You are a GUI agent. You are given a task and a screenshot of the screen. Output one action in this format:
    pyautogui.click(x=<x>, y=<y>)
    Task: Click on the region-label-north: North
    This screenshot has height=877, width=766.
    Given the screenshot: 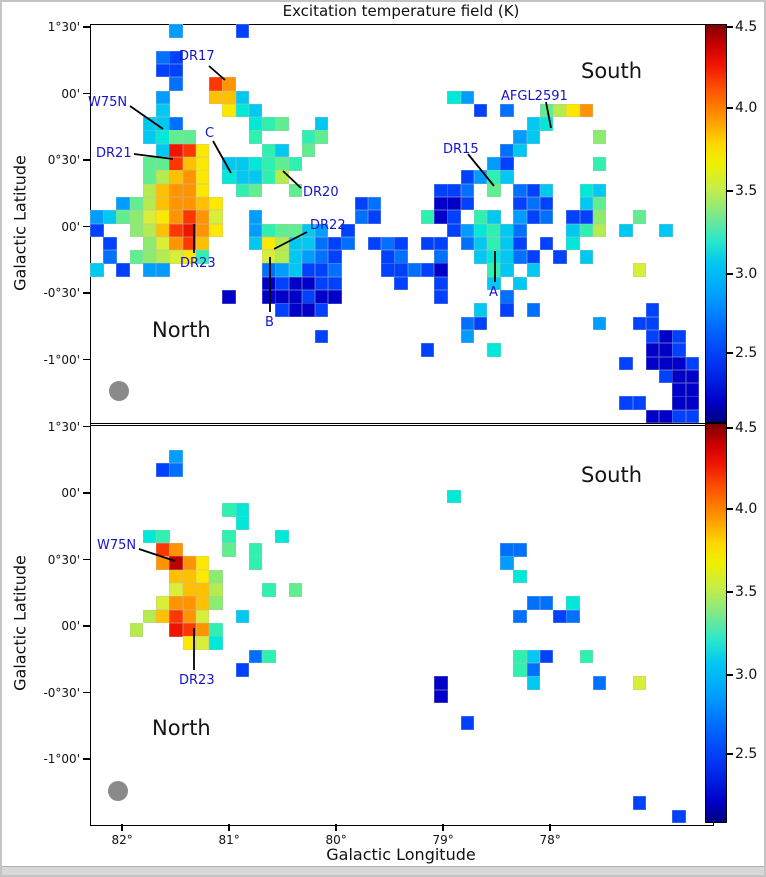 What is the action you would take?
    pyautogui.click(x=181, y=728)
    